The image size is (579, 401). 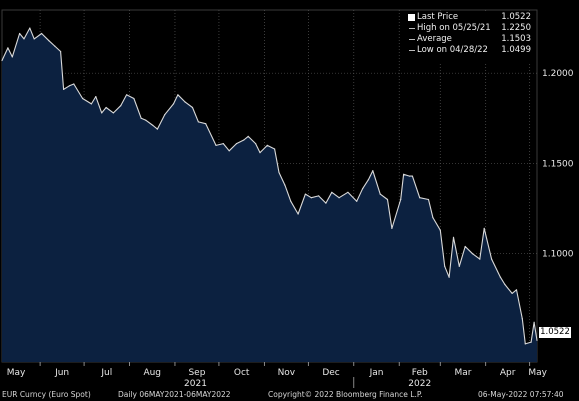 What do you see at coordinates (470, 17) in the screenshot?
I see `legend-item-last-price: Last Price 1.0522` at bounding box center [470, 17].